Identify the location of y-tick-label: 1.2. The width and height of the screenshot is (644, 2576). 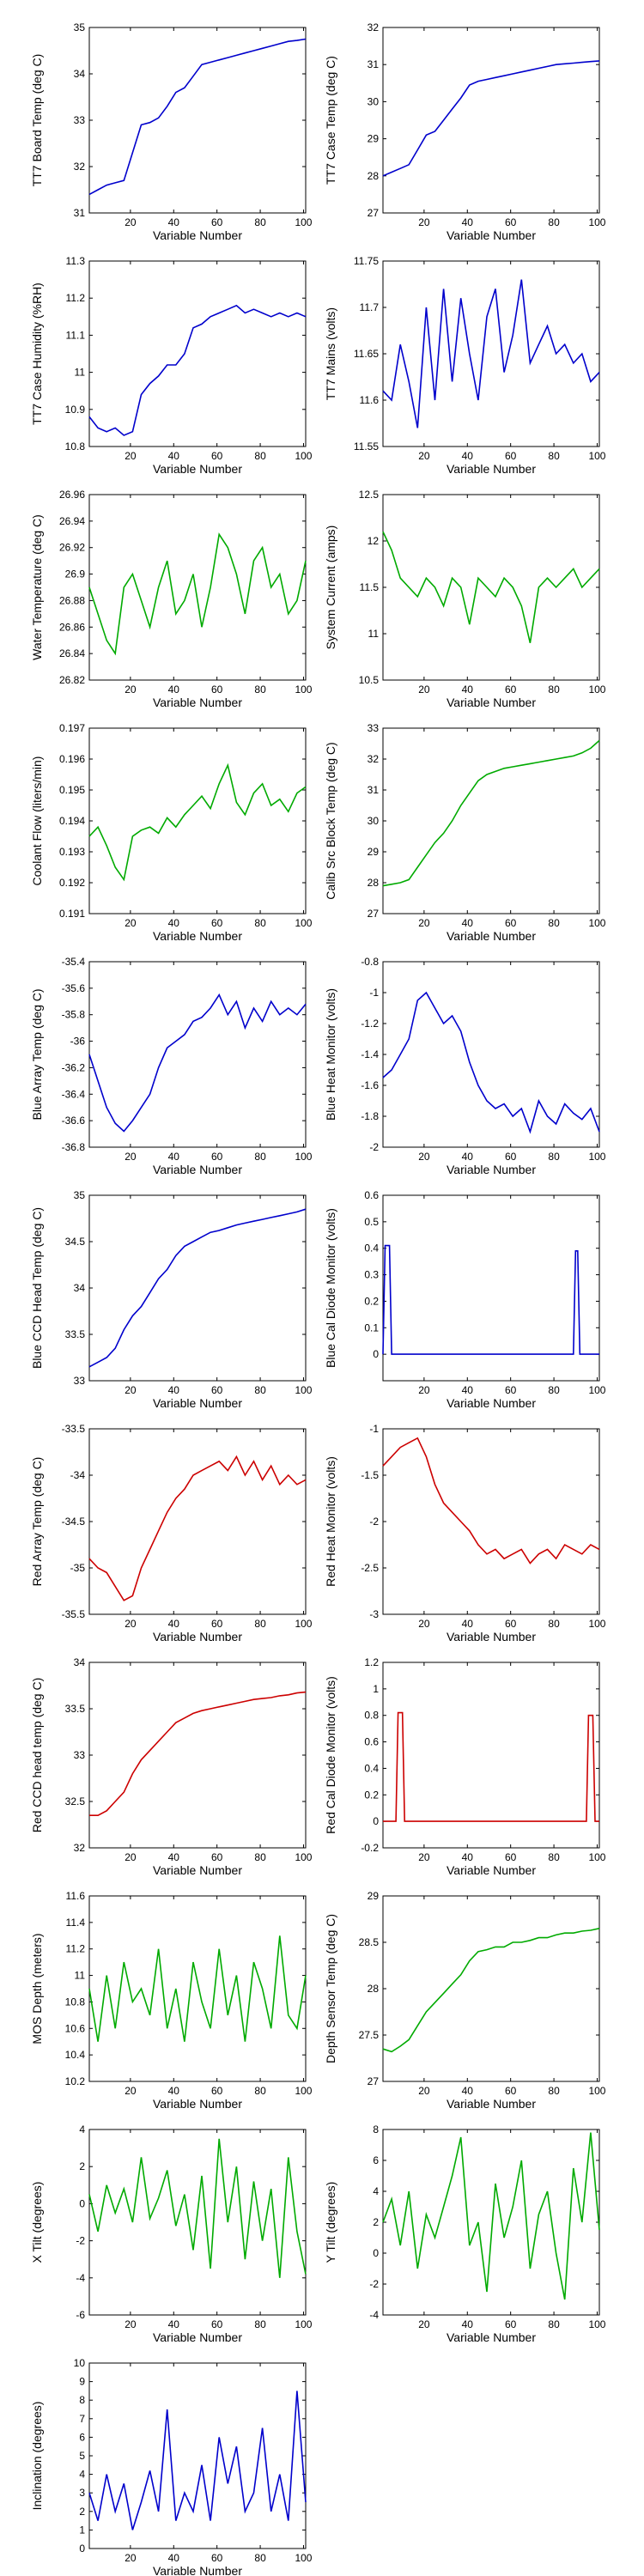
(371, 1662).